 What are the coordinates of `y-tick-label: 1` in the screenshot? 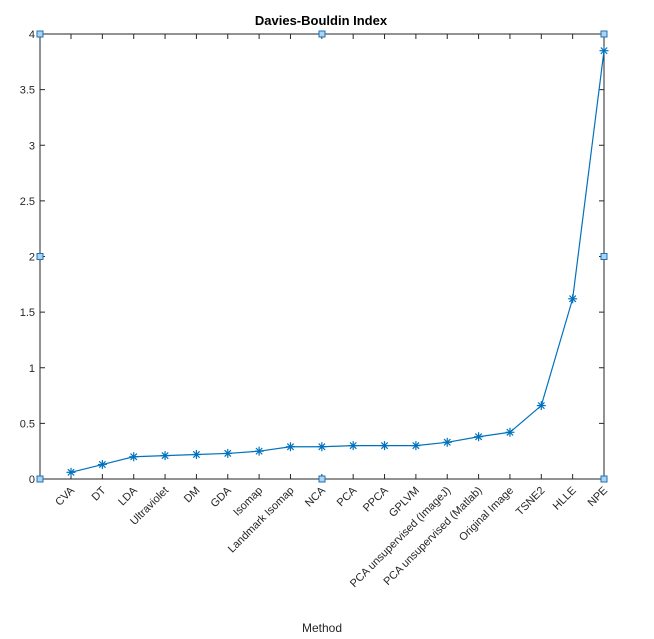 It's located at (32, 369).